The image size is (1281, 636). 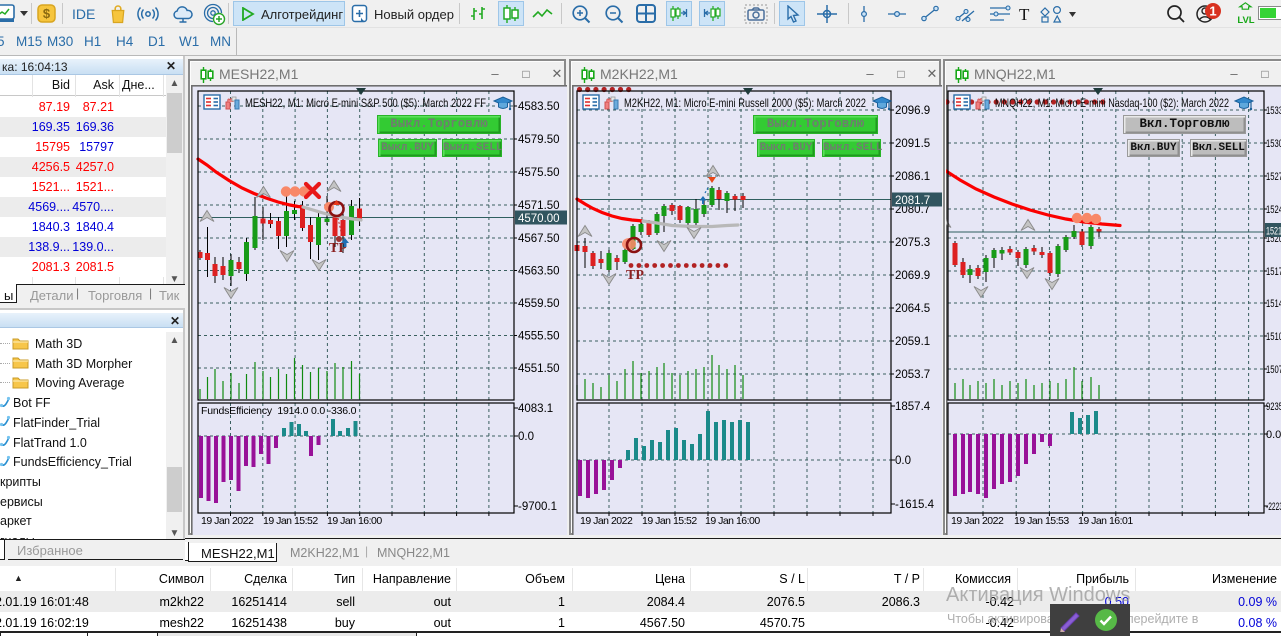 What do you see at coordinates (539, 272) in the screenshot?
I see `svg-text: 4563.50` at bounding box center [539, 272].